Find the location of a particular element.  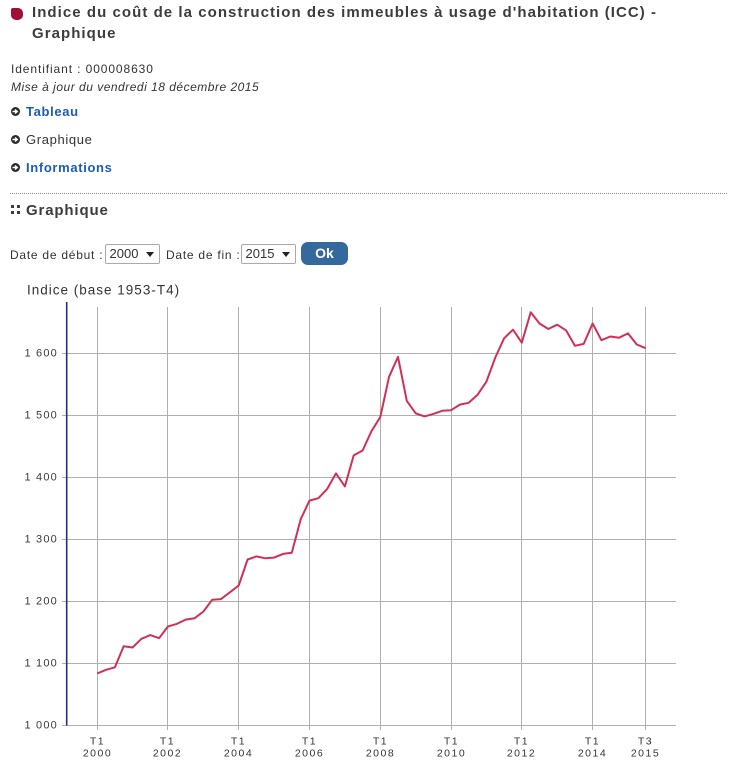

svg-text: 1 100 is located at coordinates (41, 664).